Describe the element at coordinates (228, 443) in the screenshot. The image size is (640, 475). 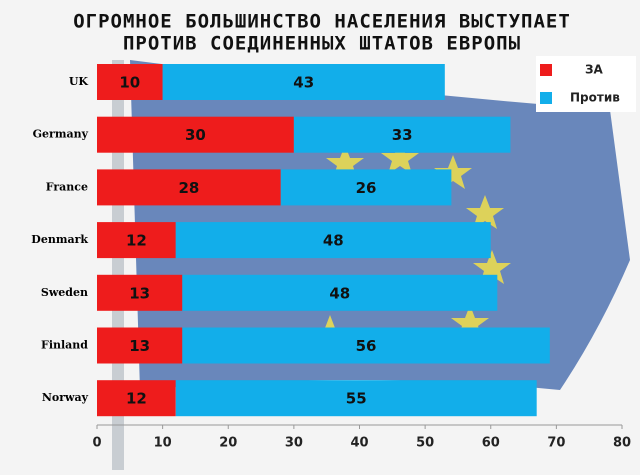
I see `x-tick-label: 20` at that location.